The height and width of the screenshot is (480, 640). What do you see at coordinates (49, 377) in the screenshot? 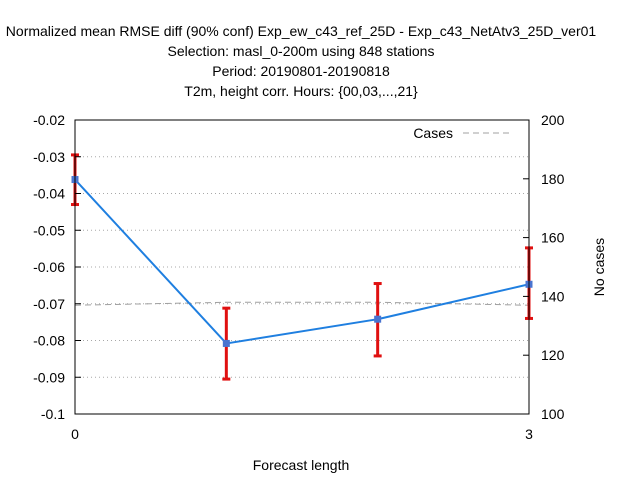
I see `y-tick-label: -0.09` at bounding box center [49, 377].